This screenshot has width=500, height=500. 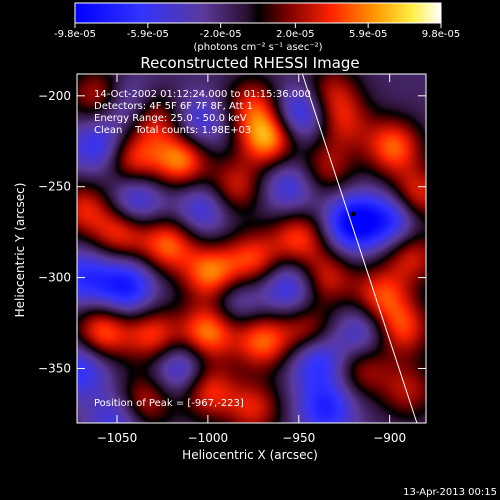 What do you see at coordinates (117, 438) in the screenshot?
I see `x-axis-tick-label: −1050` at bounding box center [117, 438].